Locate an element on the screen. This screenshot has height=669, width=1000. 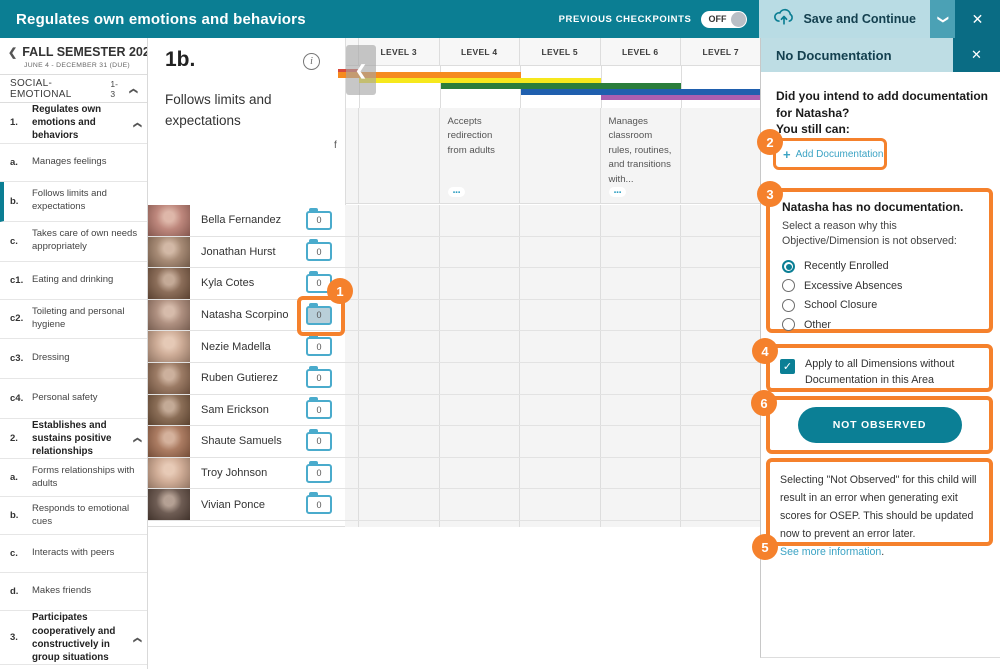
toggle-knob is located at coordinates (739, 19).